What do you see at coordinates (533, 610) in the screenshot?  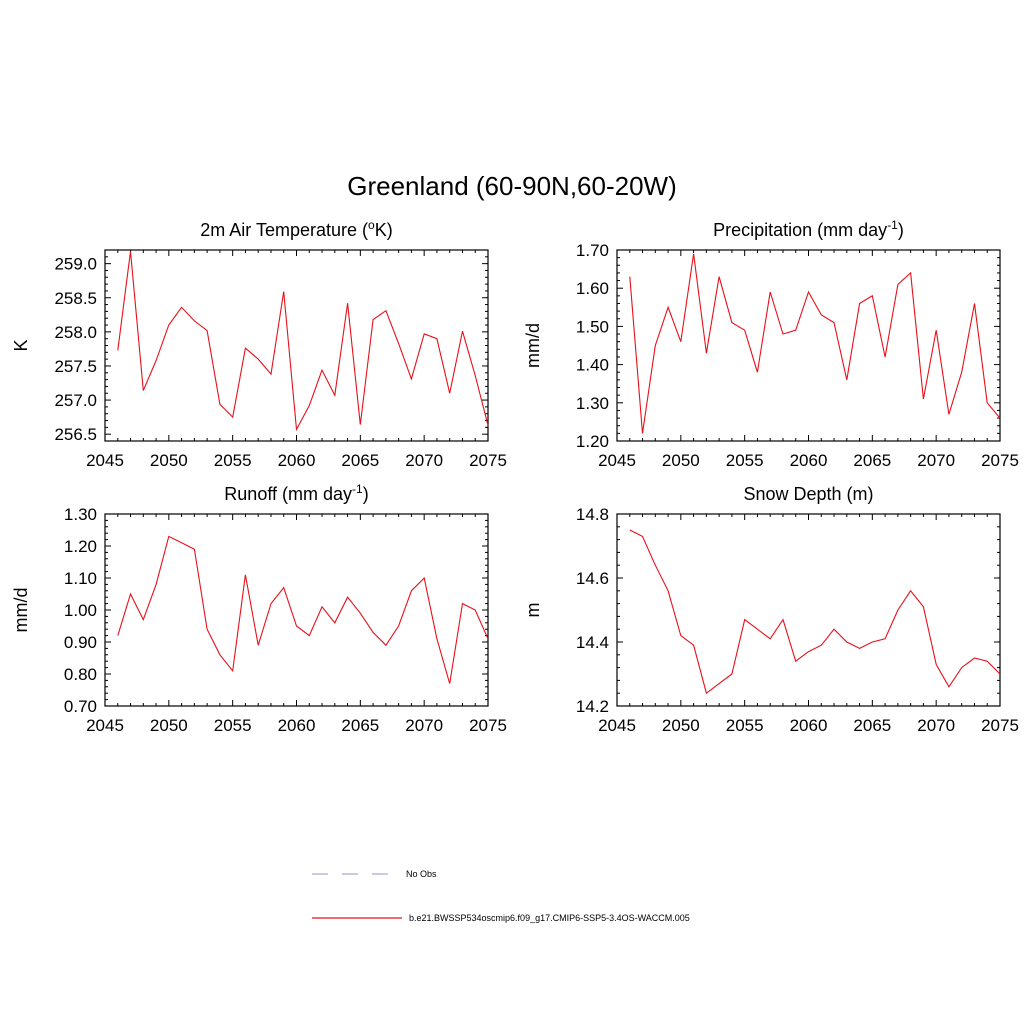 I see `snow-depth-y-axis-label: m` at bounding box center [533, 610].